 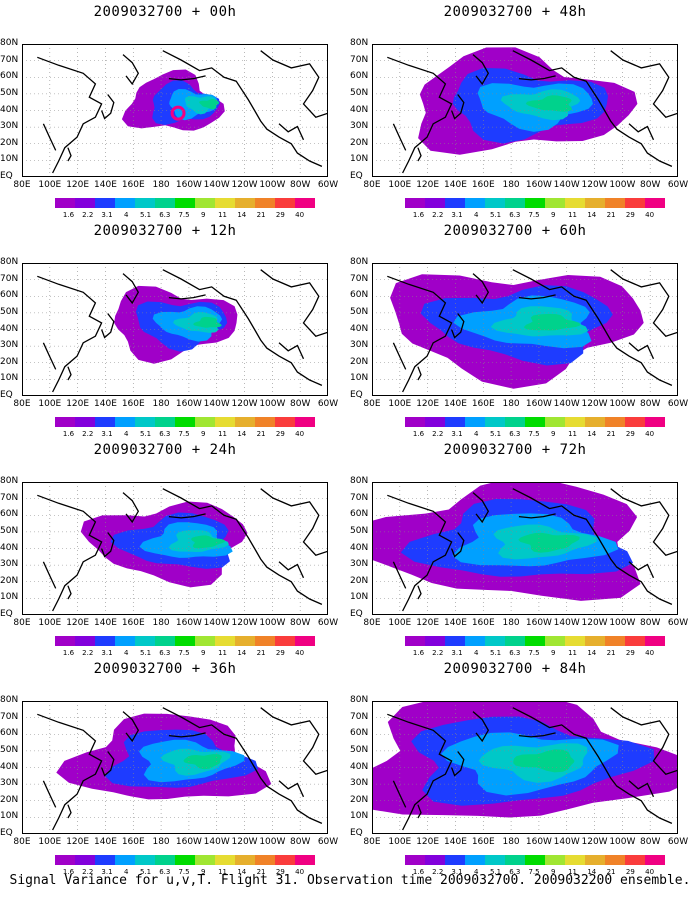 What do you see at coordinates (650, 623) in the screenshot?
I see `lon-tick-label: 80W` at bounding box center [650, 623].